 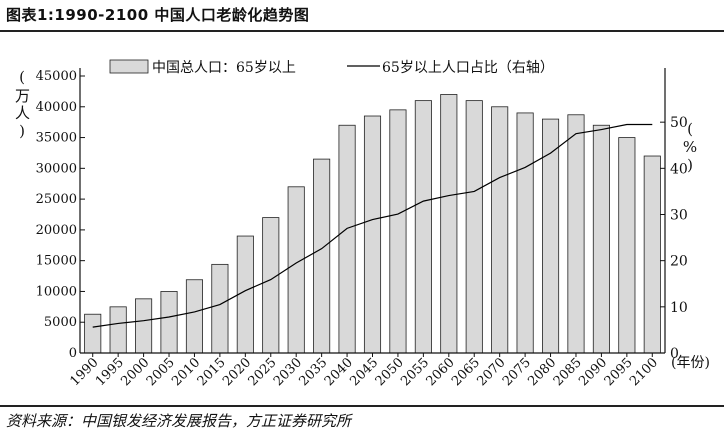 I want to click on left-axis-unit: (万人), so click(x=22, y=105).